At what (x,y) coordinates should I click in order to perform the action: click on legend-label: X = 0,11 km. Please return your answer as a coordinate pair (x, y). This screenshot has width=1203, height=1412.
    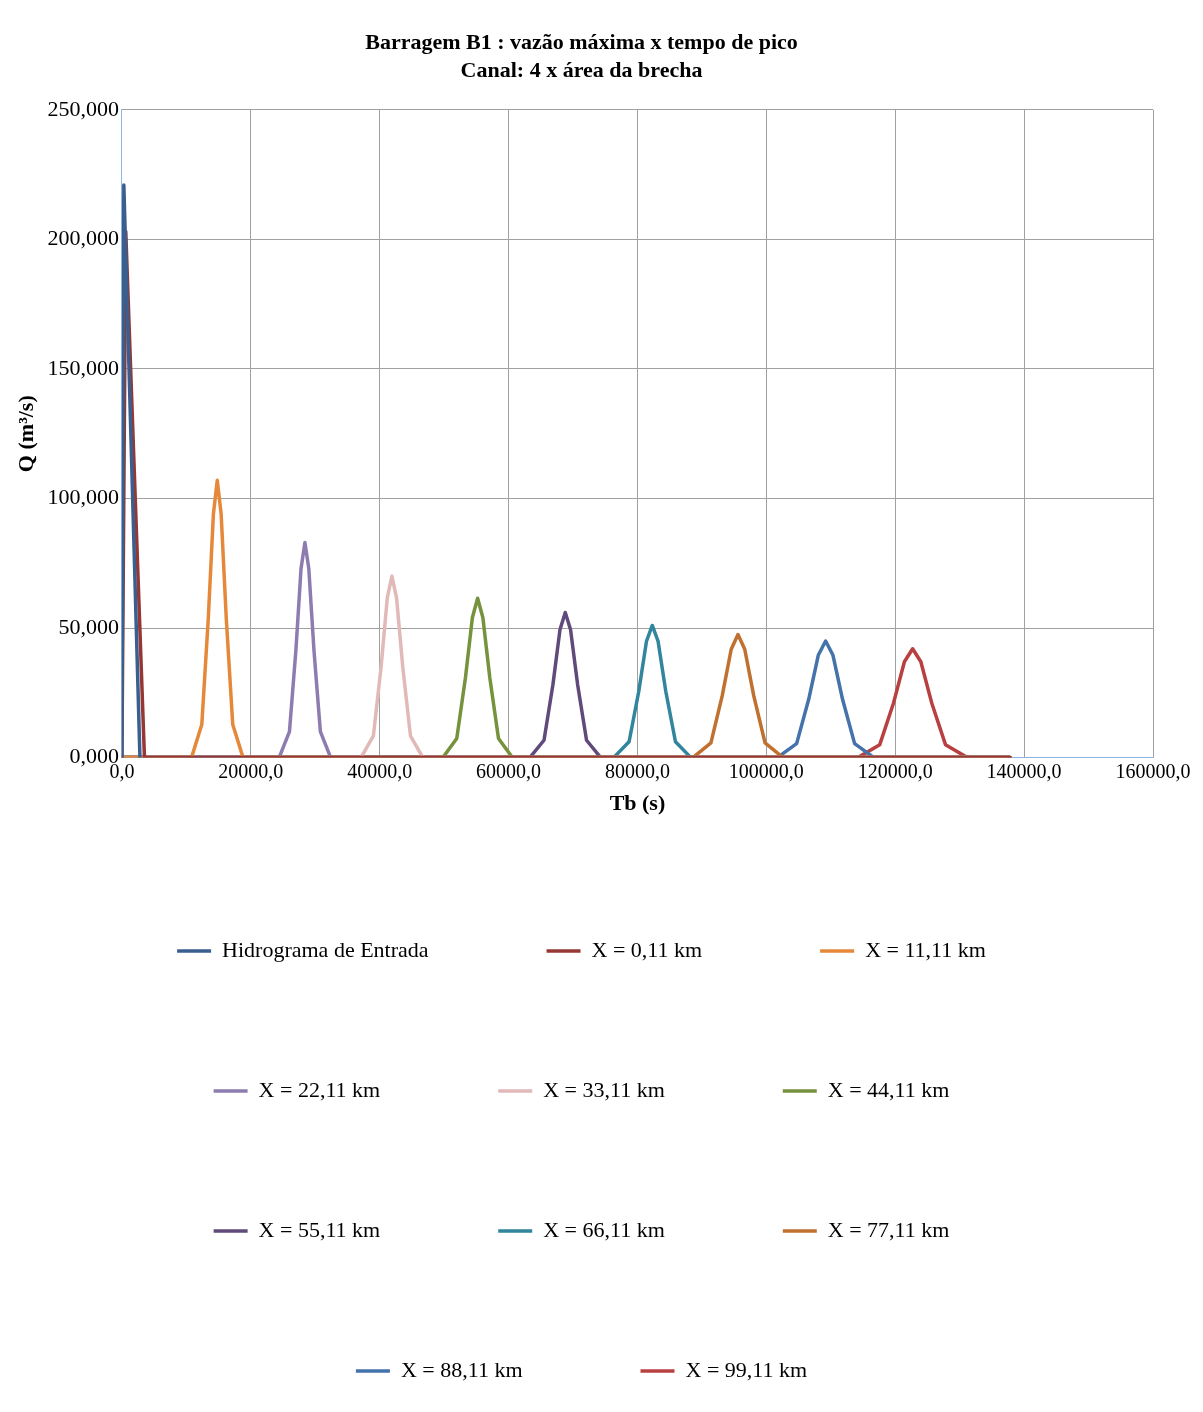
    Looking at the image, I should click on (647, 949).